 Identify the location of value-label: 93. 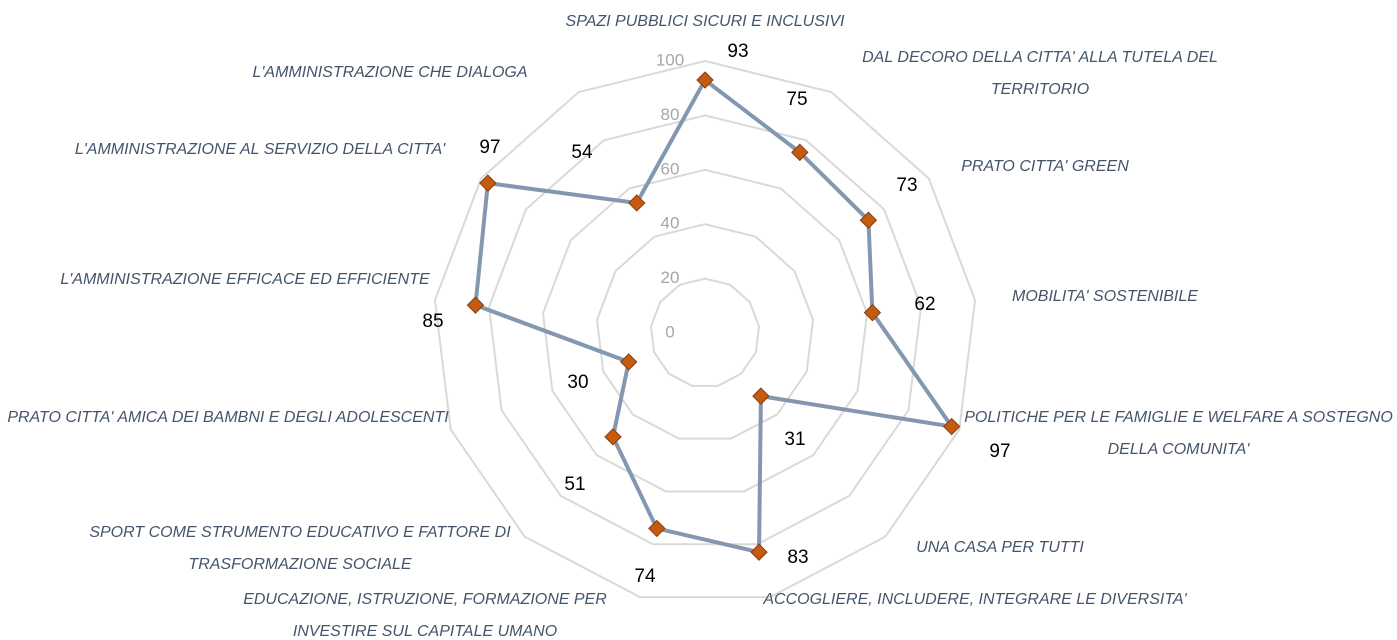
(737, 51).